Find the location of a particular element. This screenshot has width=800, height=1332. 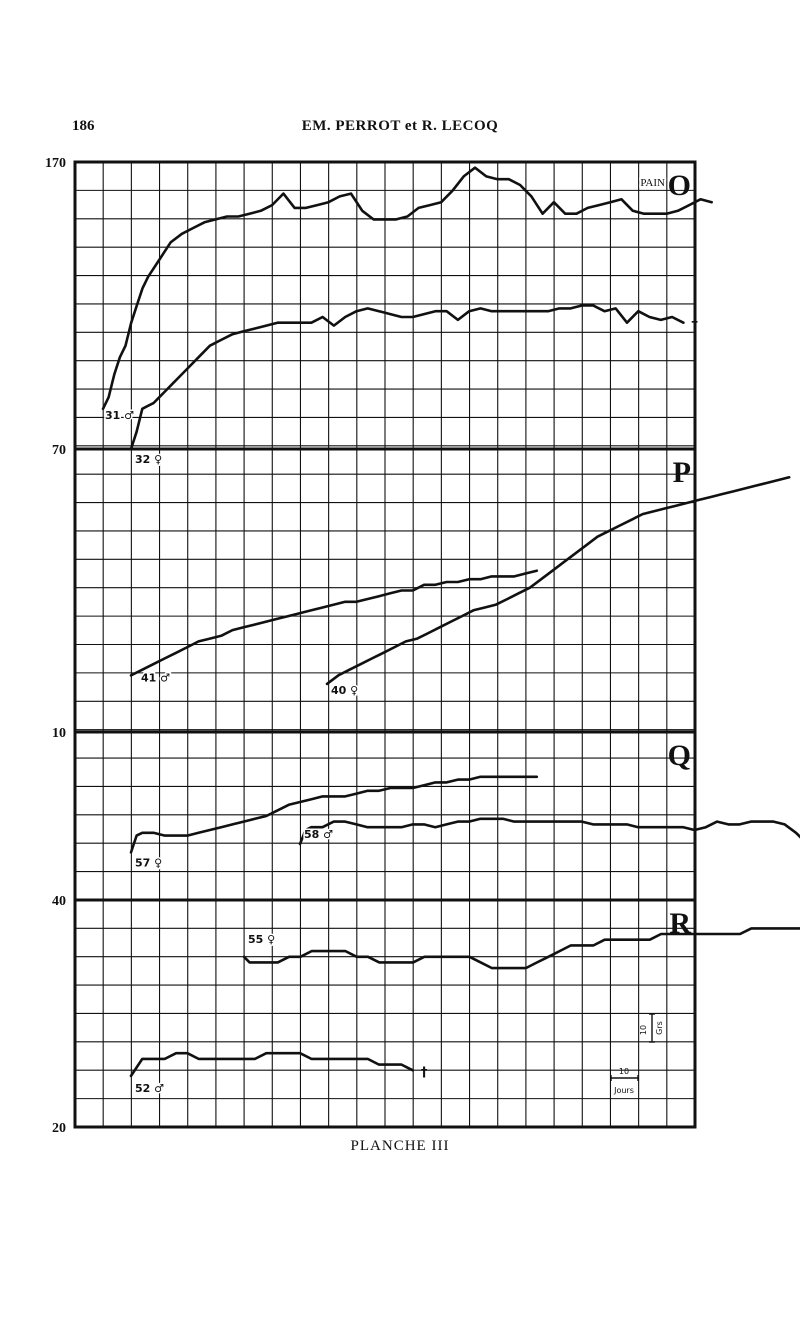

panel-label: O is located at coordinates (679, 185).